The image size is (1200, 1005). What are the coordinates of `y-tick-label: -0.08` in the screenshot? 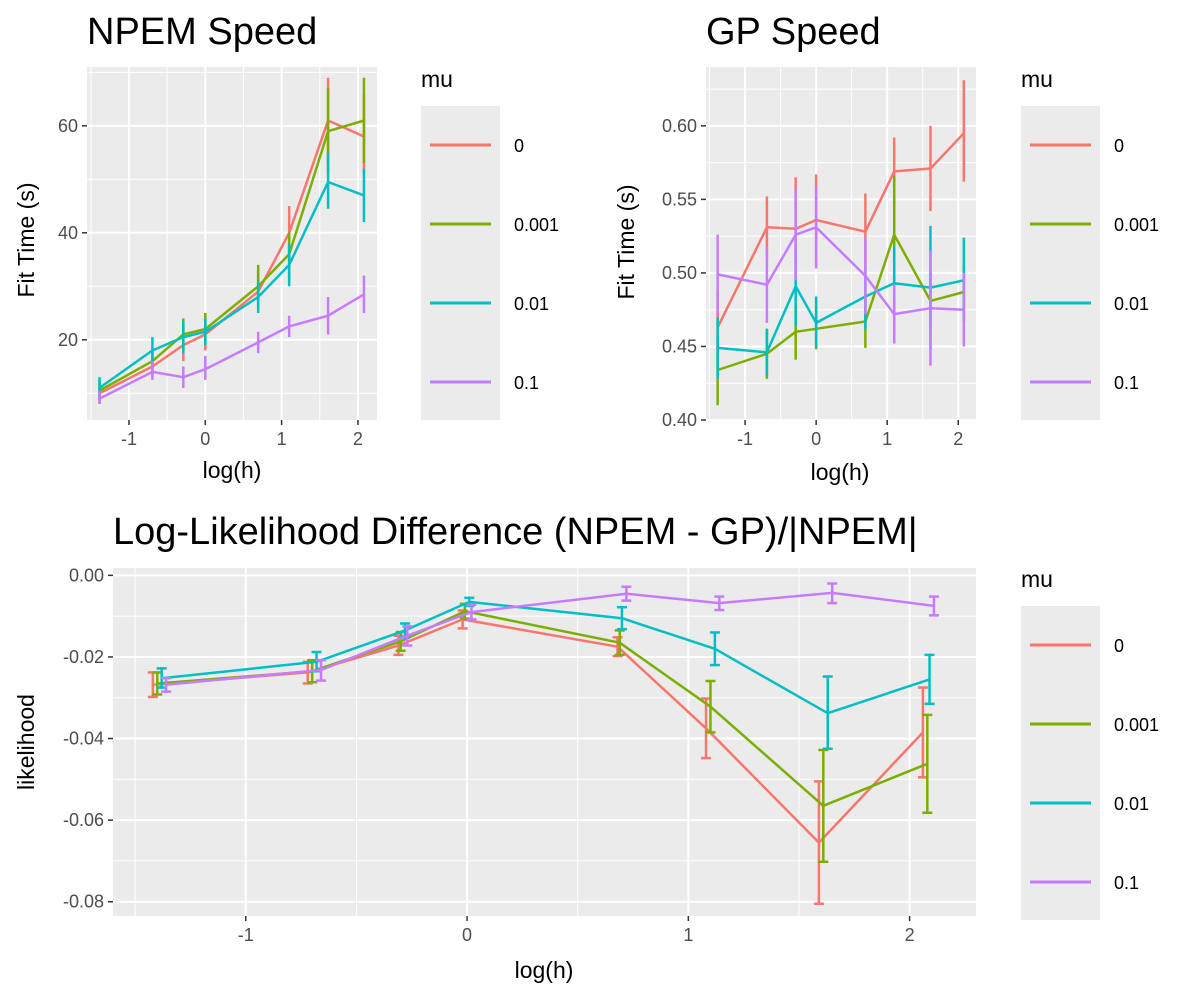 It's located at (83, 902).